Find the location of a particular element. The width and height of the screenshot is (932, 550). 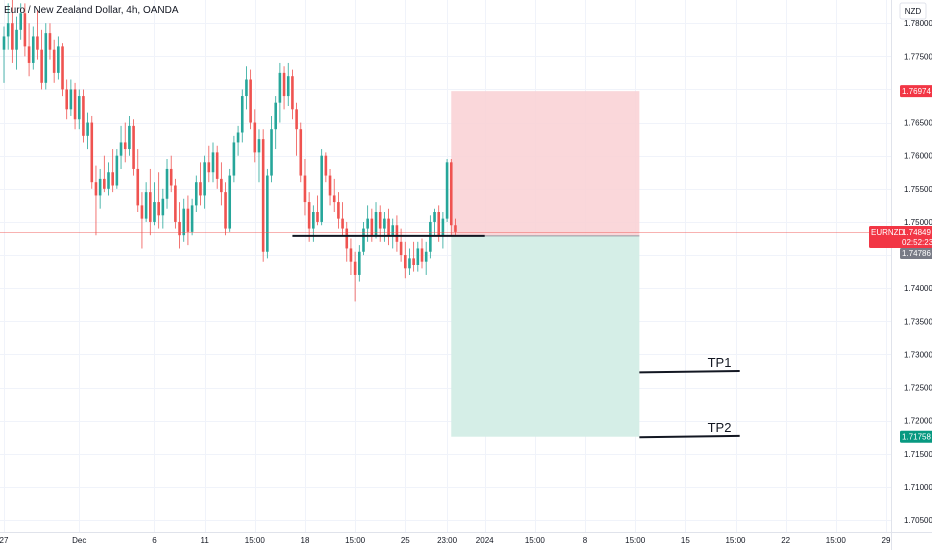

currency-box is located at coordinates (913, 11).